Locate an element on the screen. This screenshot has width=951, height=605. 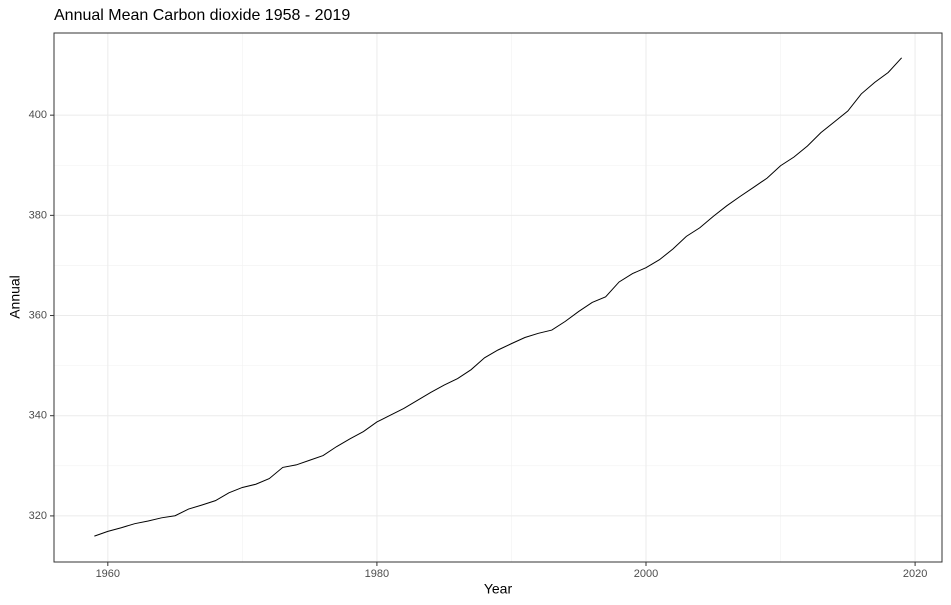
x-tick-label: 1960 is located at coordinates (108, 574).